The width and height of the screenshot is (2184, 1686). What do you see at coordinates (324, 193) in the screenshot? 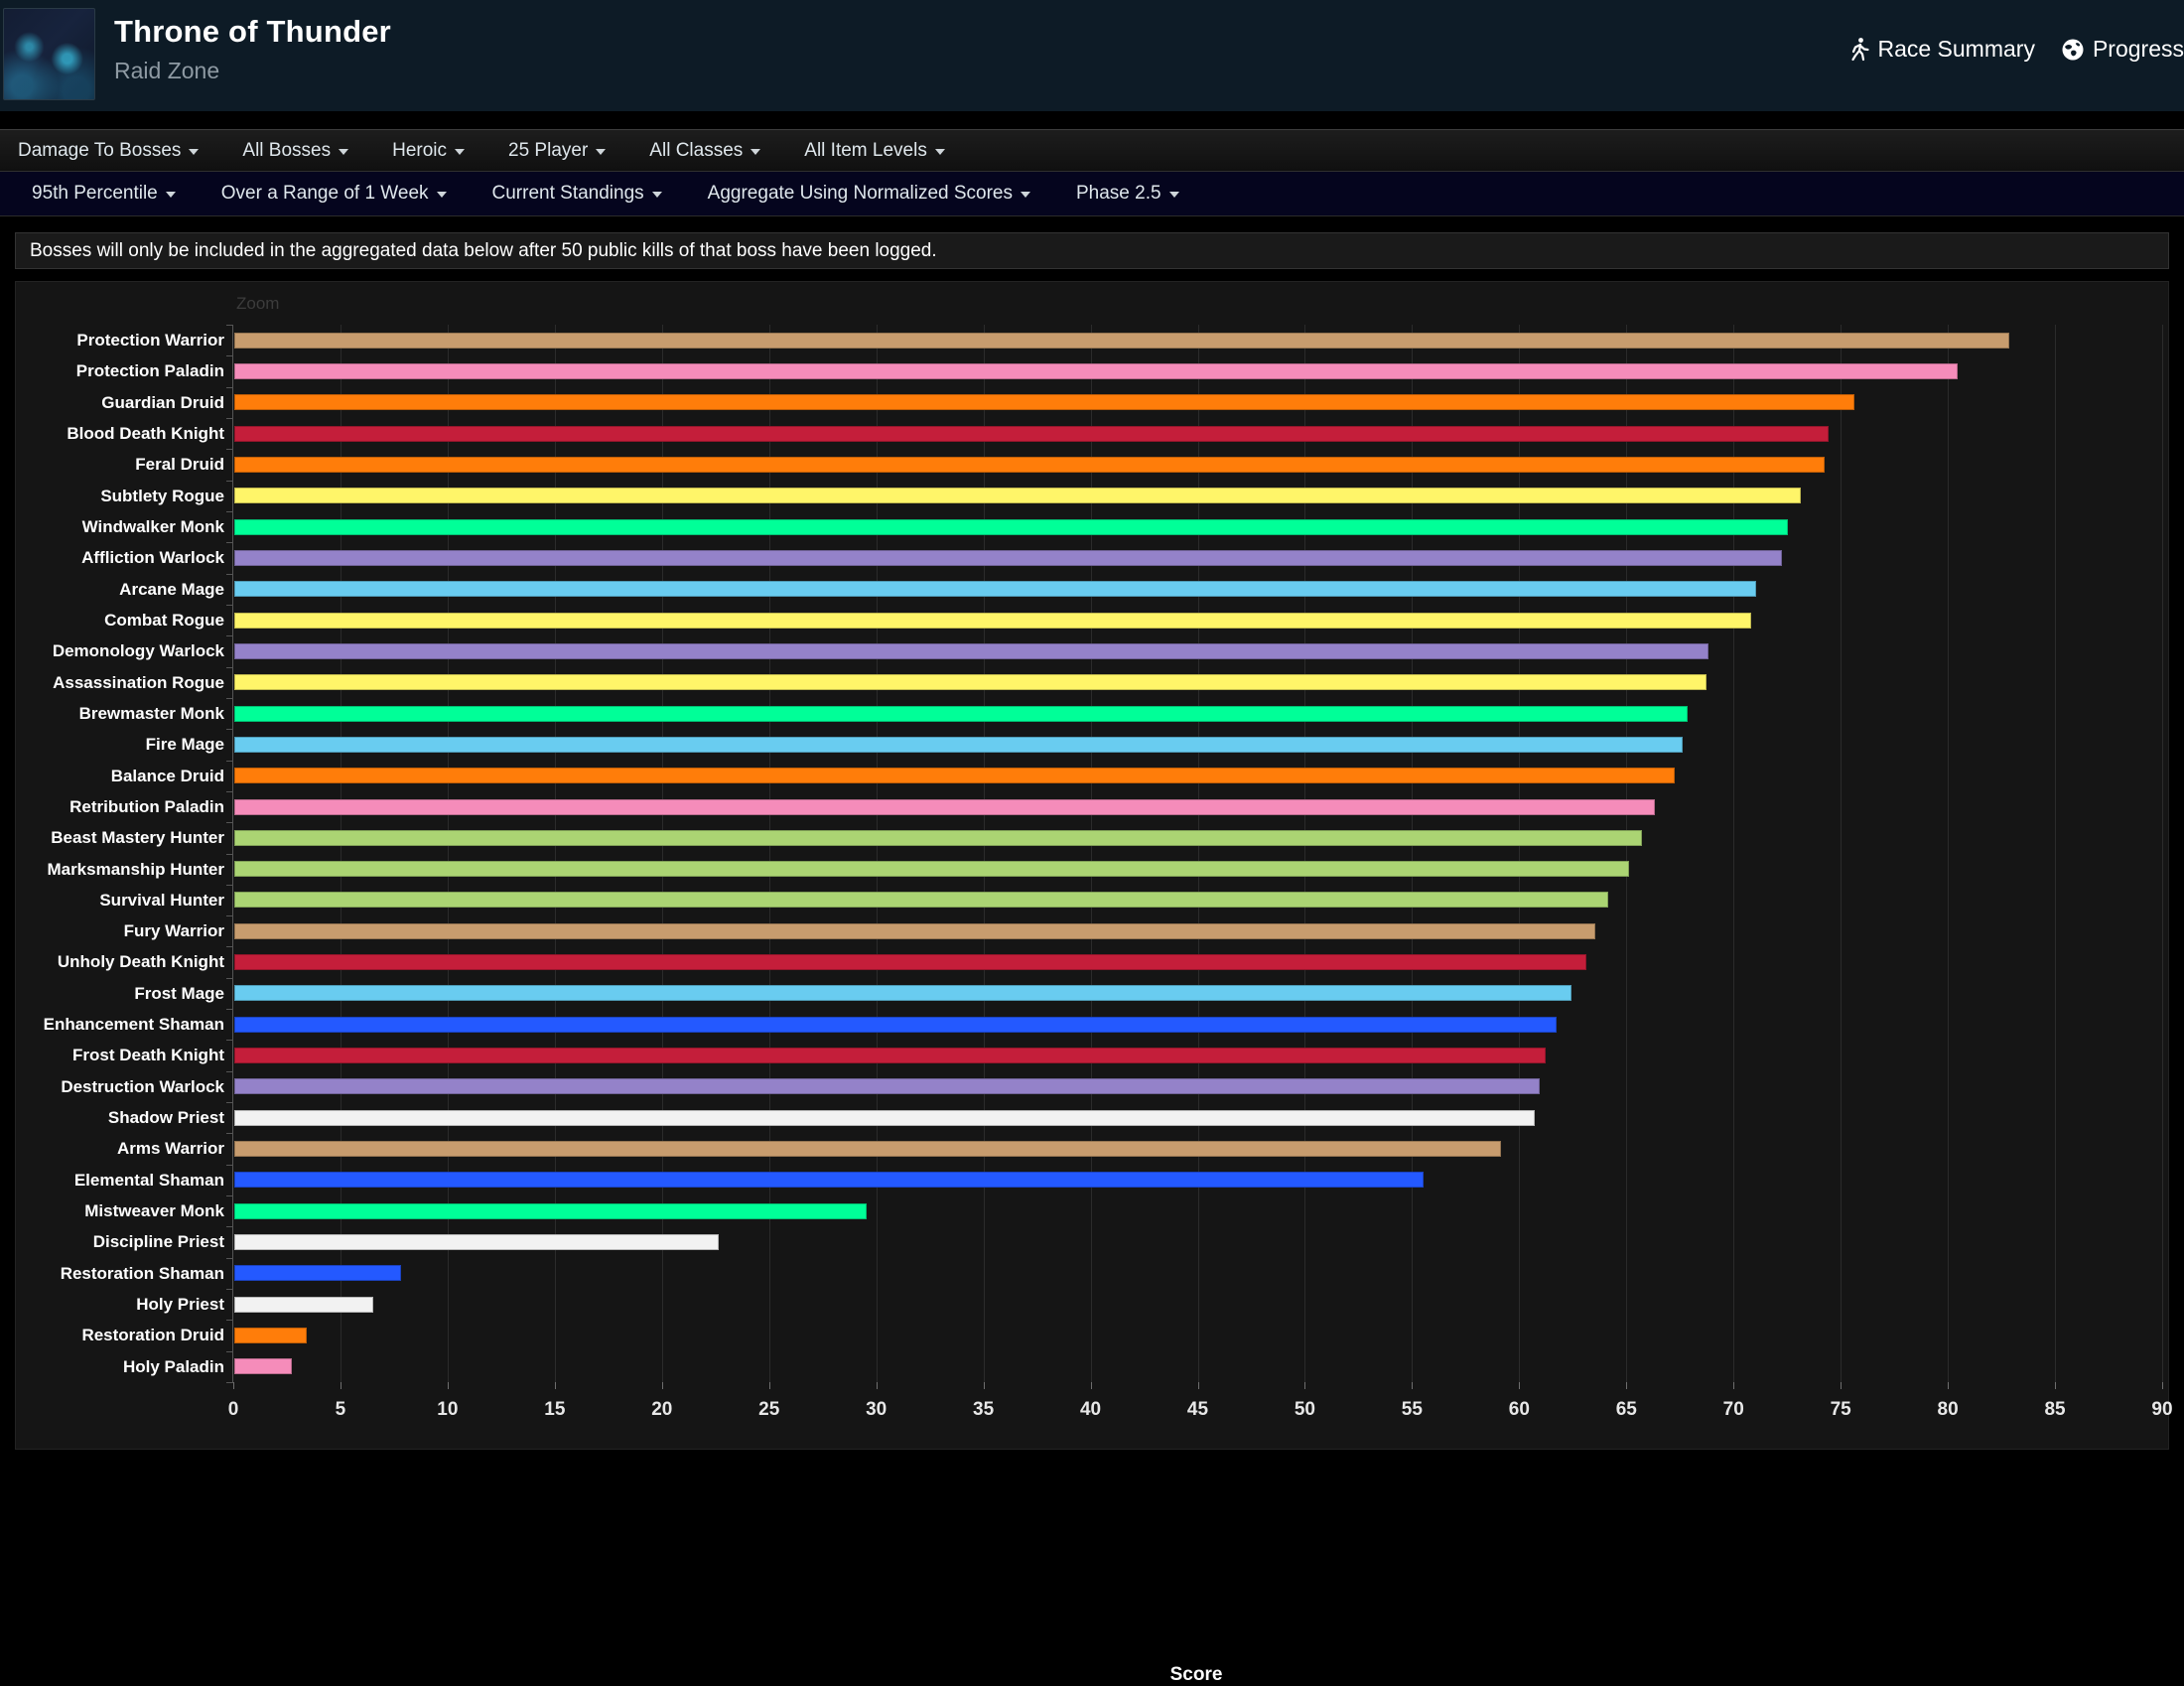
I see `dropdown-label: Over a Range of 1 Week` at bounding box center [324, 193].